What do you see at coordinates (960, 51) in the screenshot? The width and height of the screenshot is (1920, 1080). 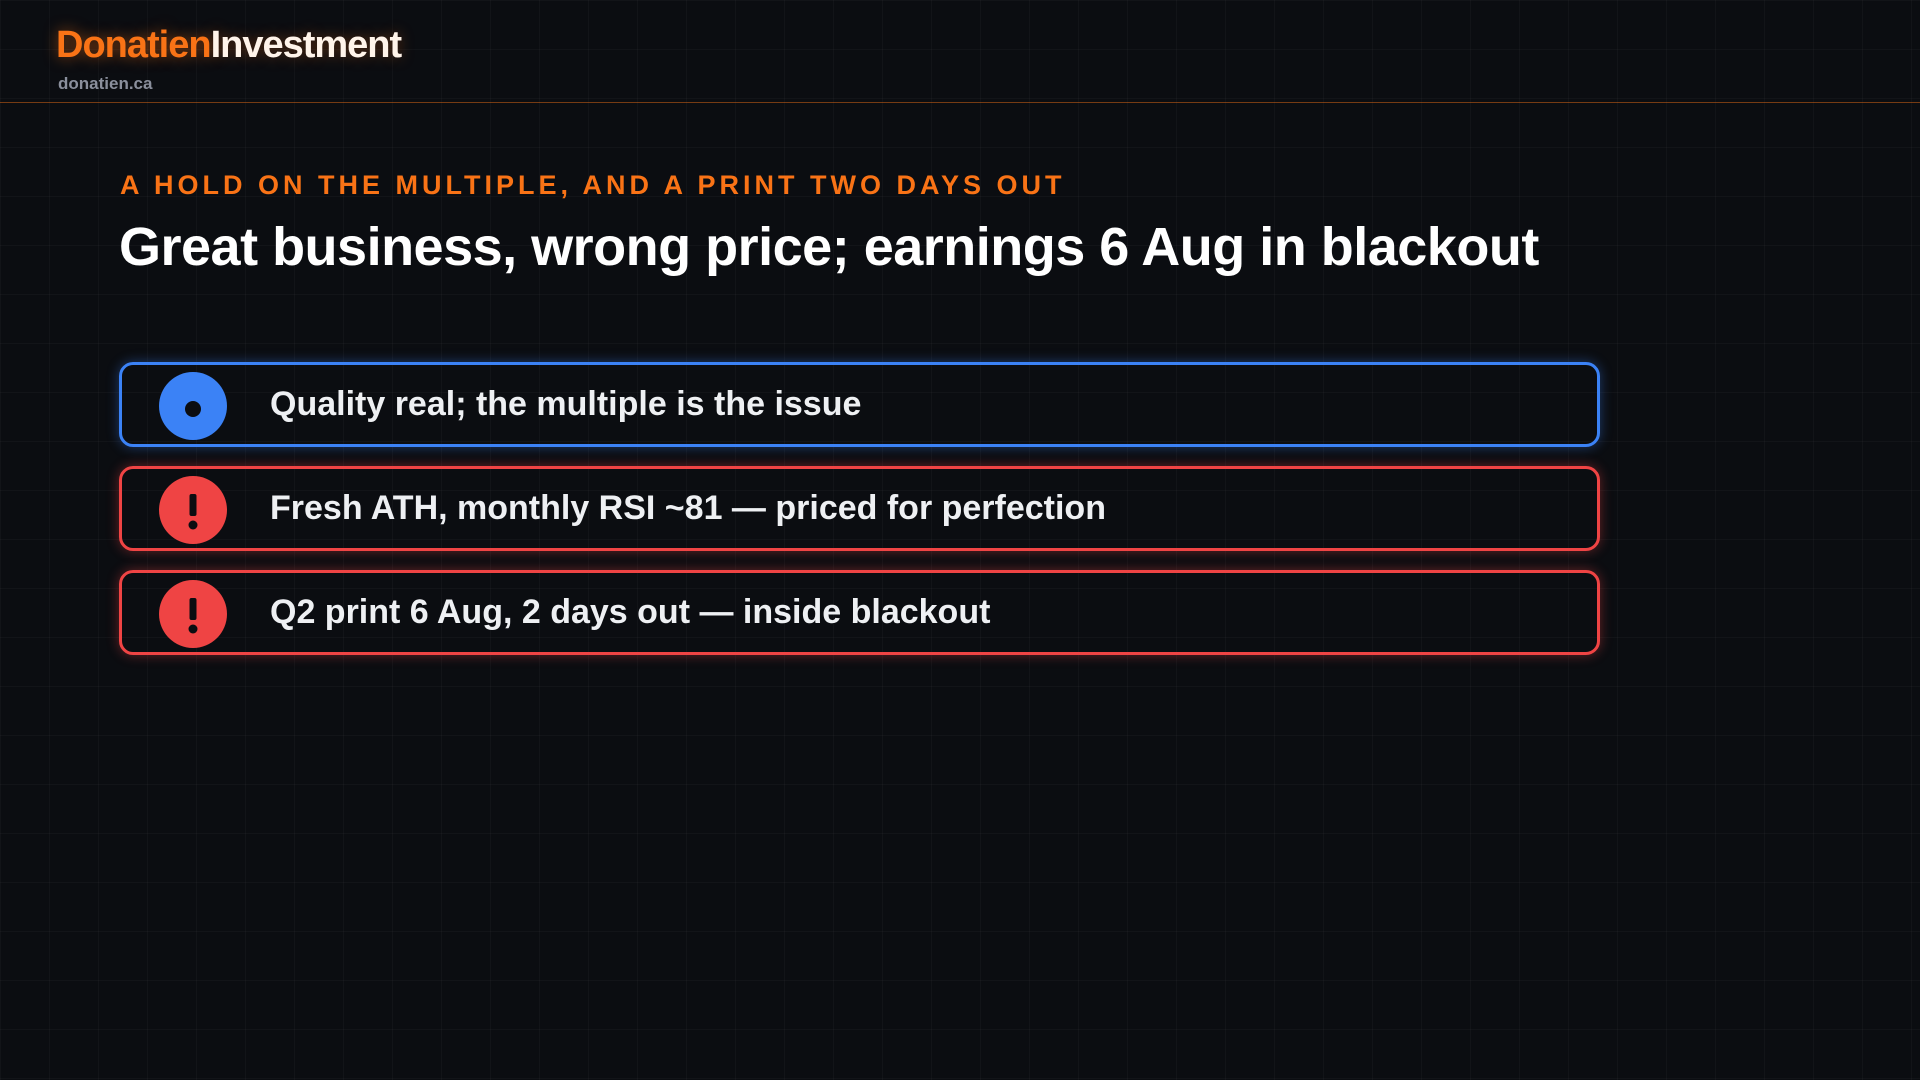 I see `header: DonatienInvestment donatien.ca` at bounding box center [960, 51].